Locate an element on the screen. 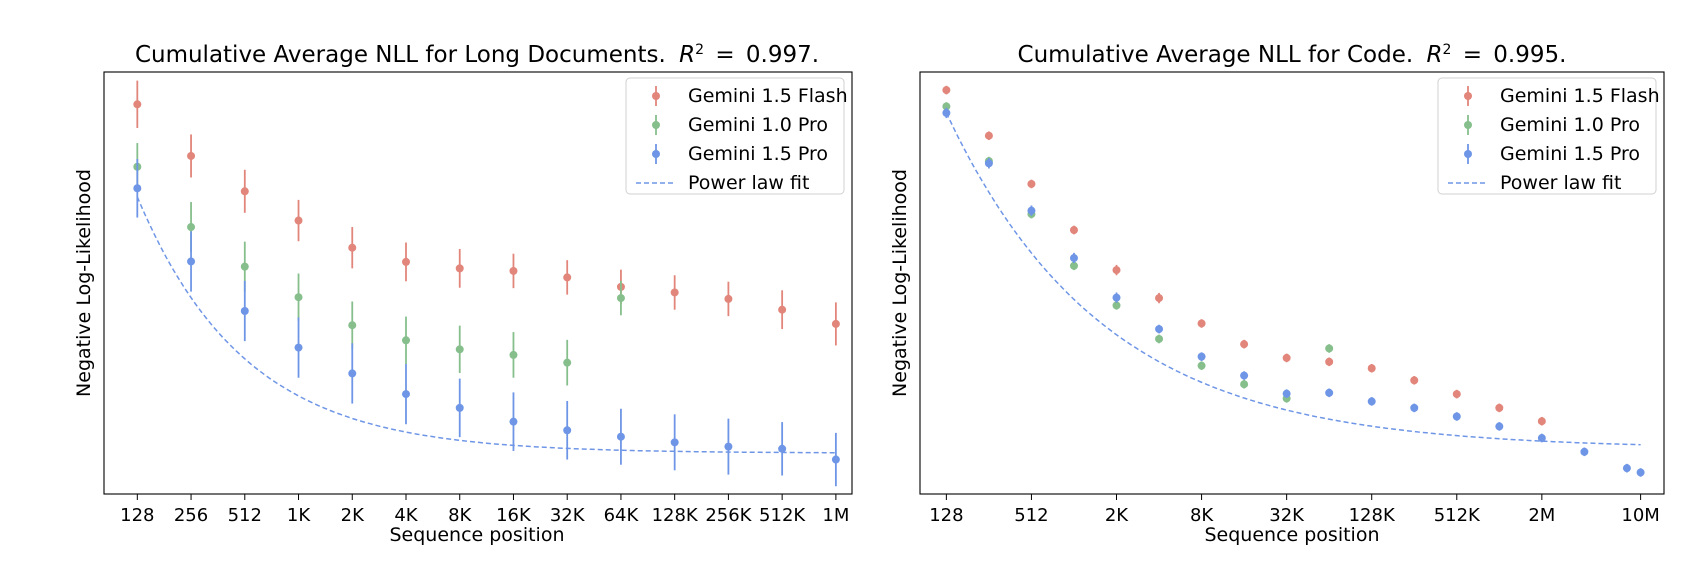  x-tick-label: 64K is located at coordinates (622, 515).